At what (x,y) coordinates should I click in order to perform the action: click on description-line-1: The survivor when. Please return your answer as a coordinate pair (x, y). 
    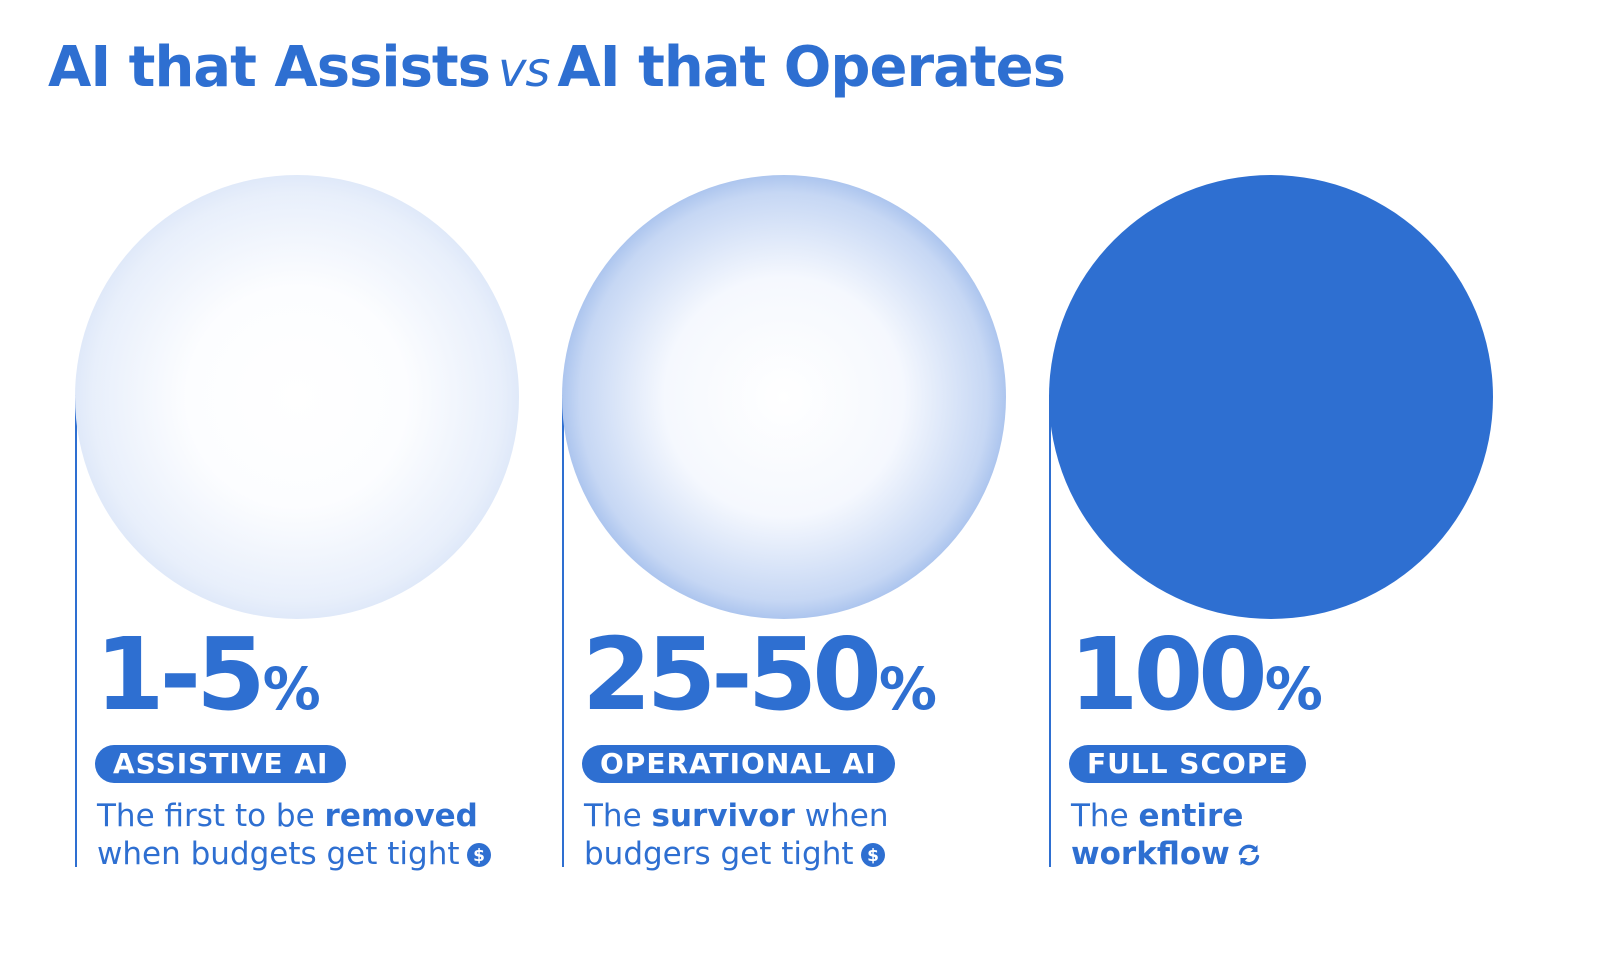
    Looking at the image, I should click on (736, 816).